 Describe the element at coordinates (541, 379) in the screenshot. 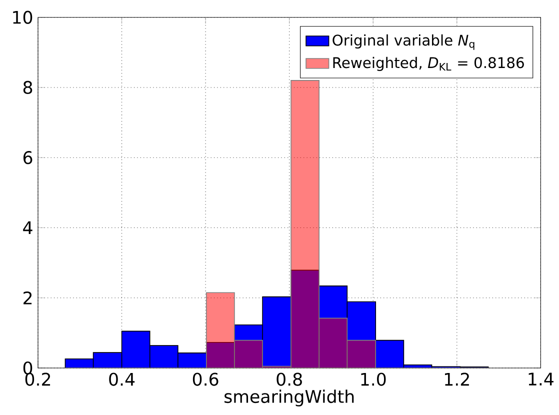

I see `x-tick-label: 1.4` at that location.